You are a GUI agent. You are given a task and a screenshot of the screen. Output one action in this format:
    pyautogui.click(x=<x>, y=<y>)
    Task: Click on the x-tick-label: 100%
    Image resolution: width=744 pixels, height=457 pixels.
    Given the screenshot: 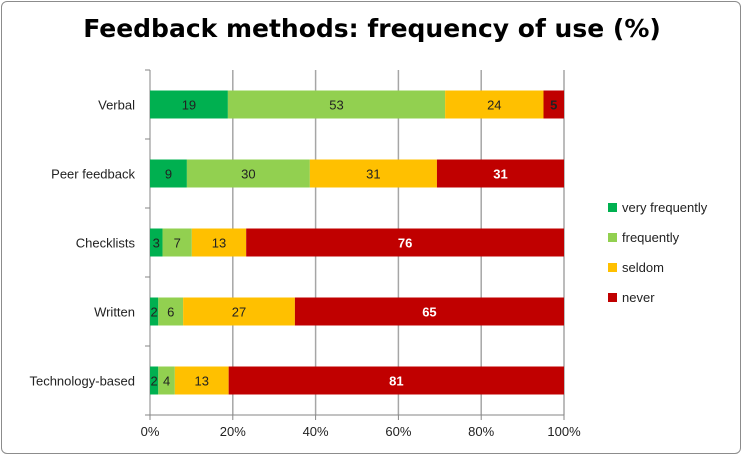 What is the action you would take?
    pyautogui.click(x=564, y=431)
    